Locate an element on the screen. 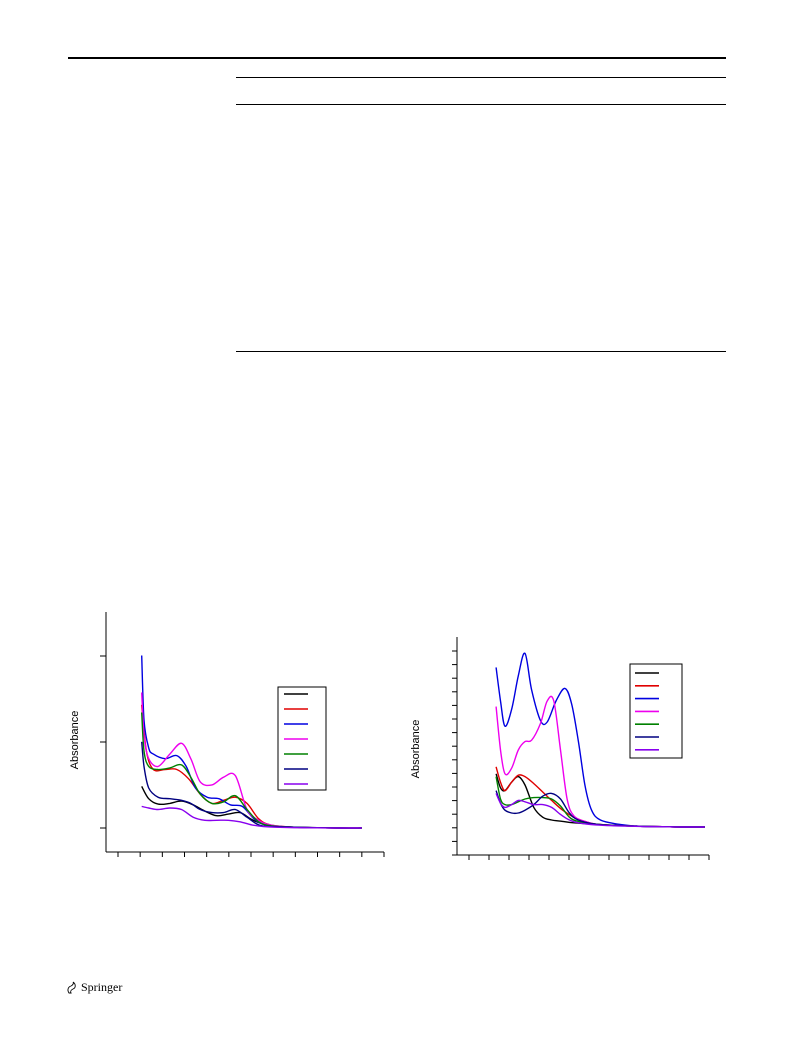  table-top-rule is located at coordinates (481, 77).